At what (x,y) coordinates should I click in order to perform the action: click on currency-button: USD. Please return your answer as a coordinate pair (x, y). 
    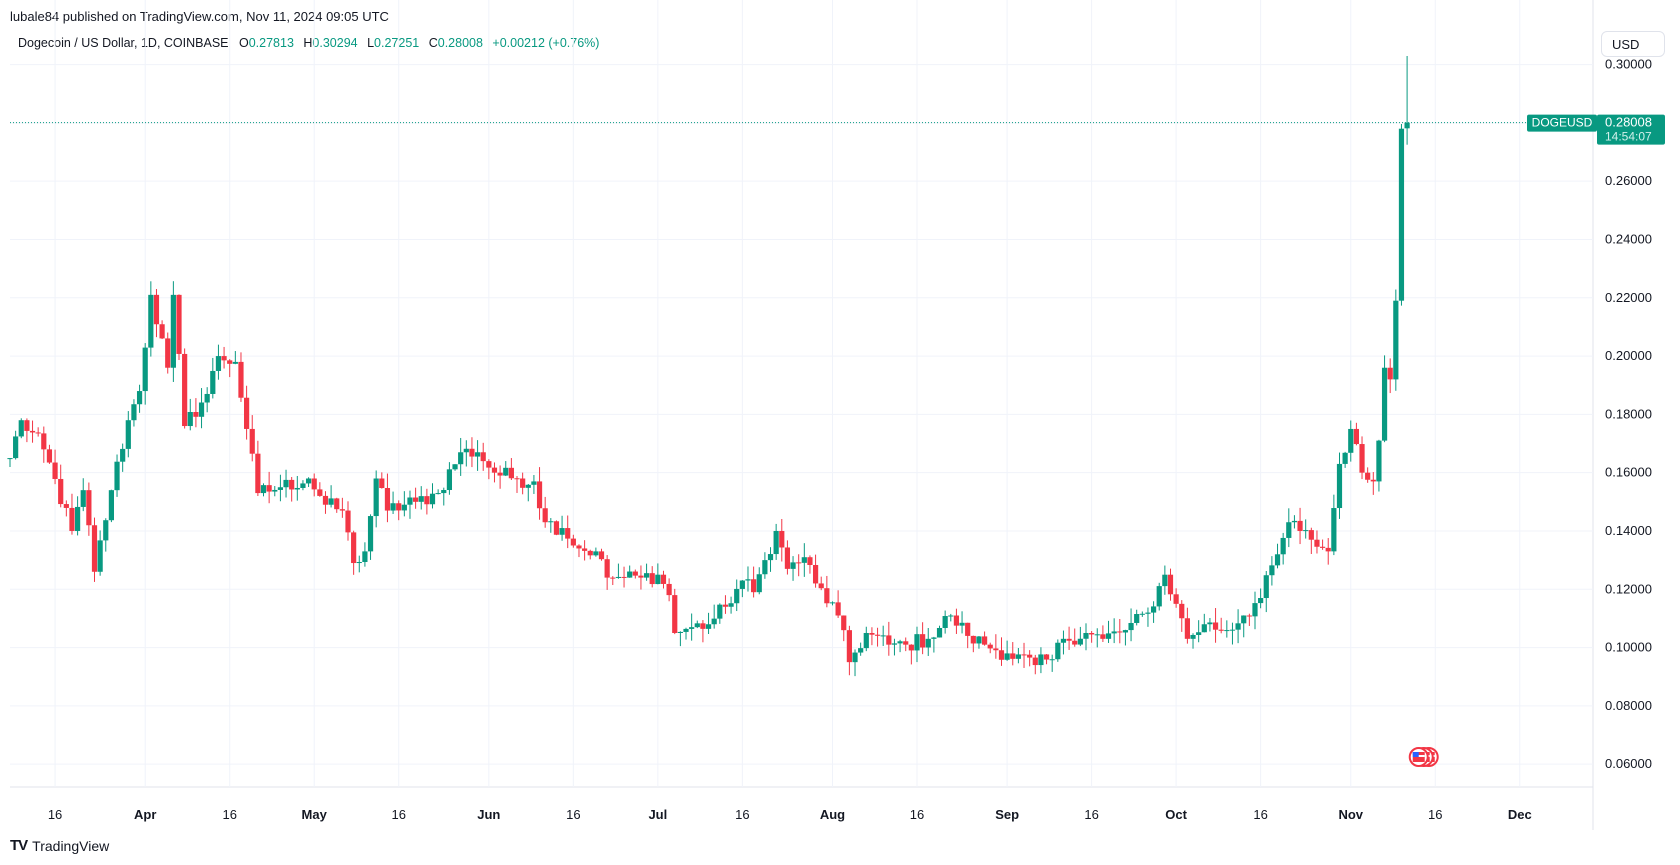
    Looking at the image, I should click on (1633, 44).